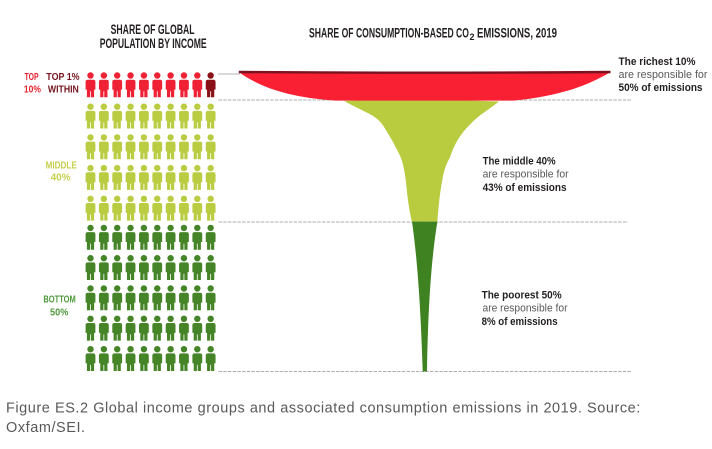 This screenshot has height=449, width=712. Describe the element at coordinates (153, 43) in the screenshot. I see `svg-text: POPULATION BY INCOME` at that location.